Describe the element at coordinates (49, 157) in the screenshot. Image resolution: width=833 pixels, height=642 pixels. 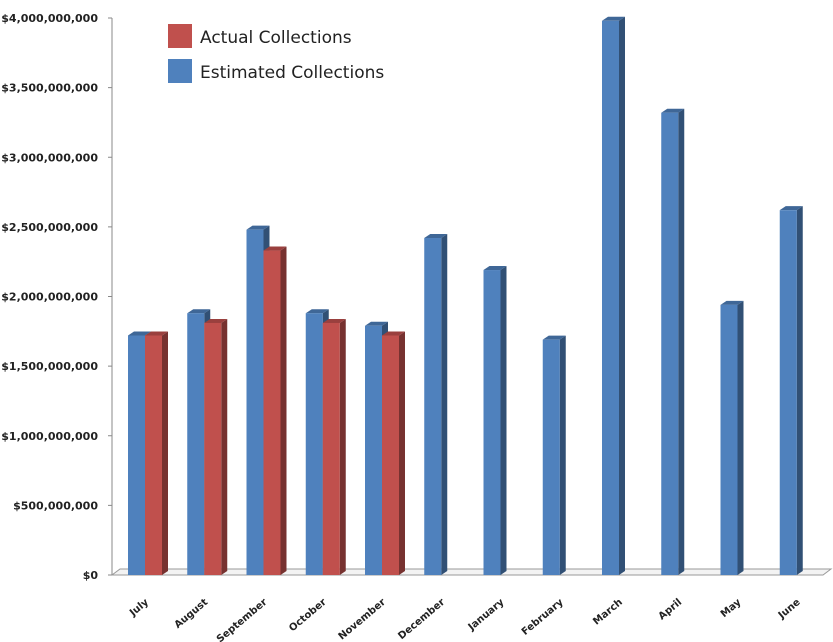
I see `y-tick-label: $3,000,000,000` at that location.